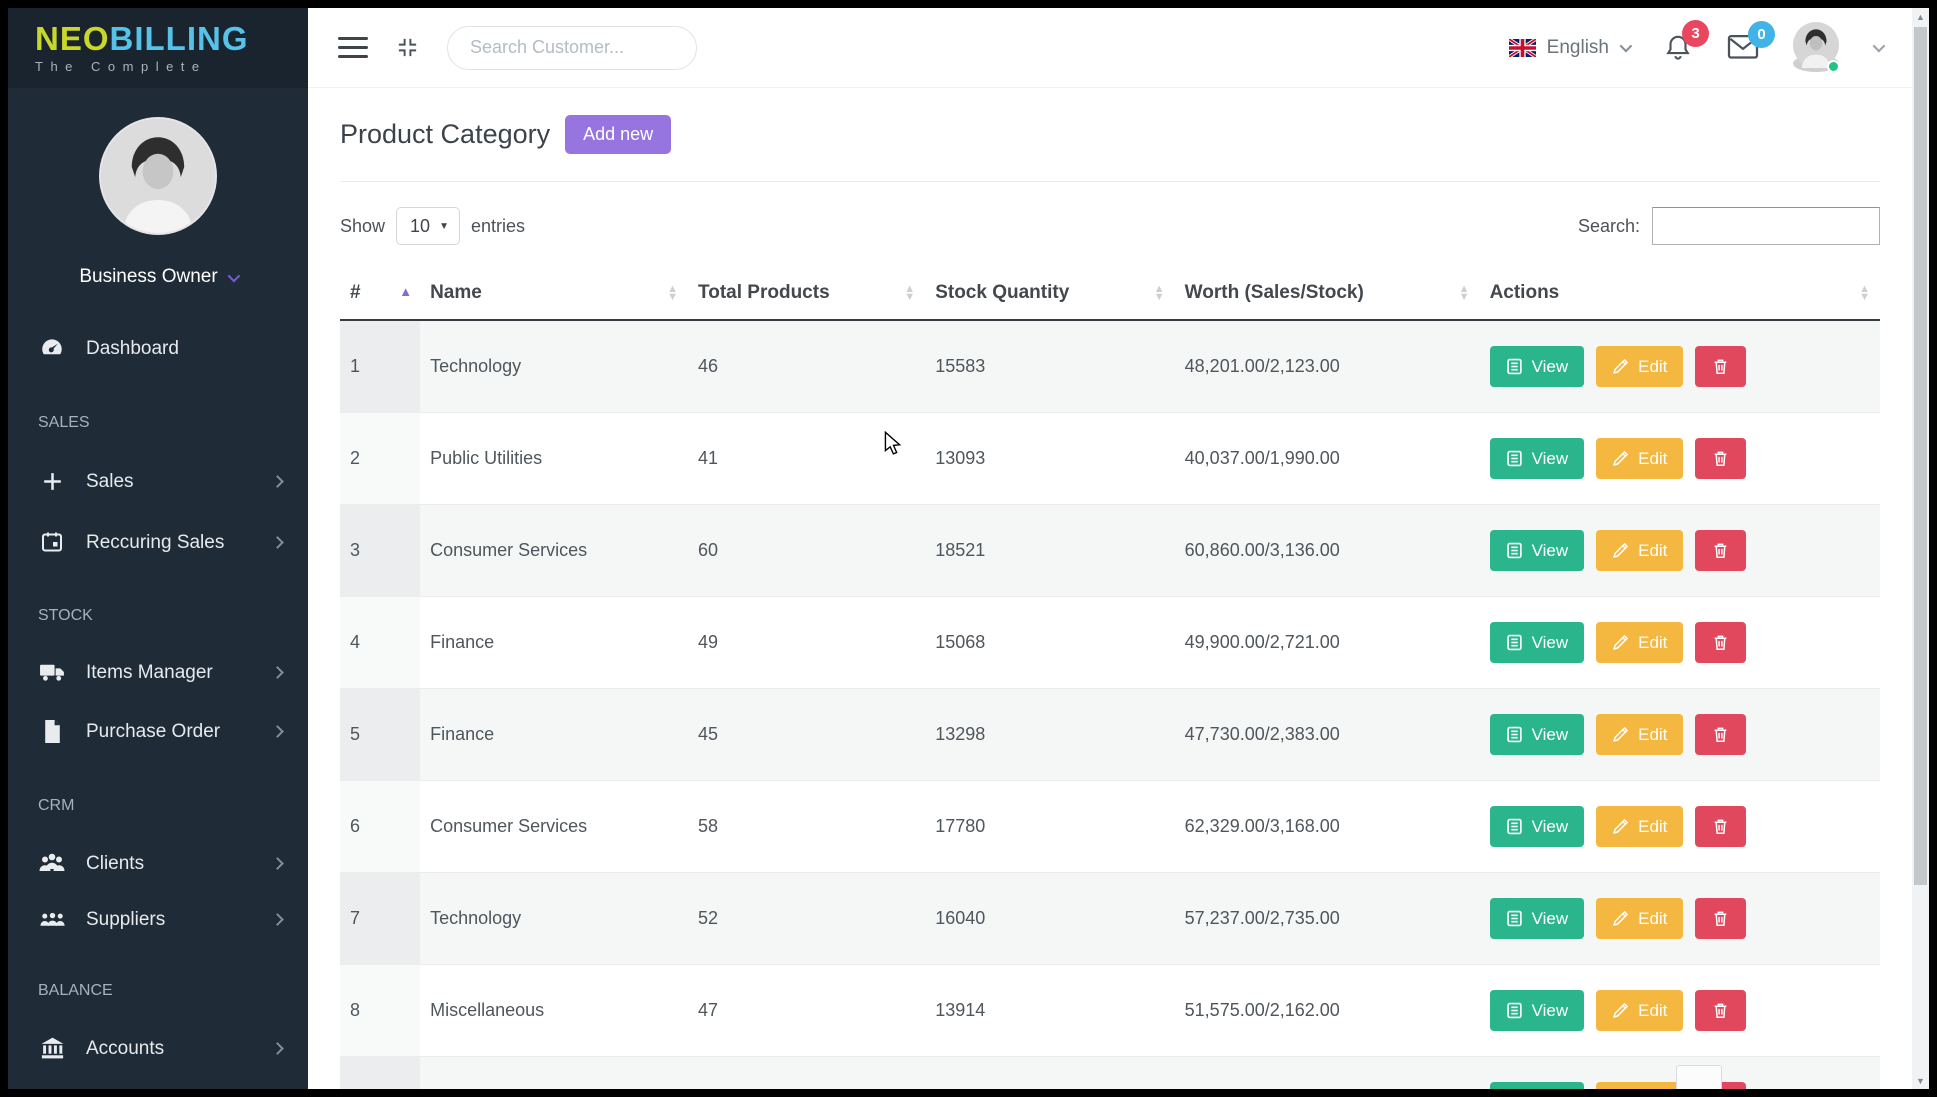 This screenshot has width=1937, height=1097. I want to click on entries-select: 10 ▼, so click(428, 226).